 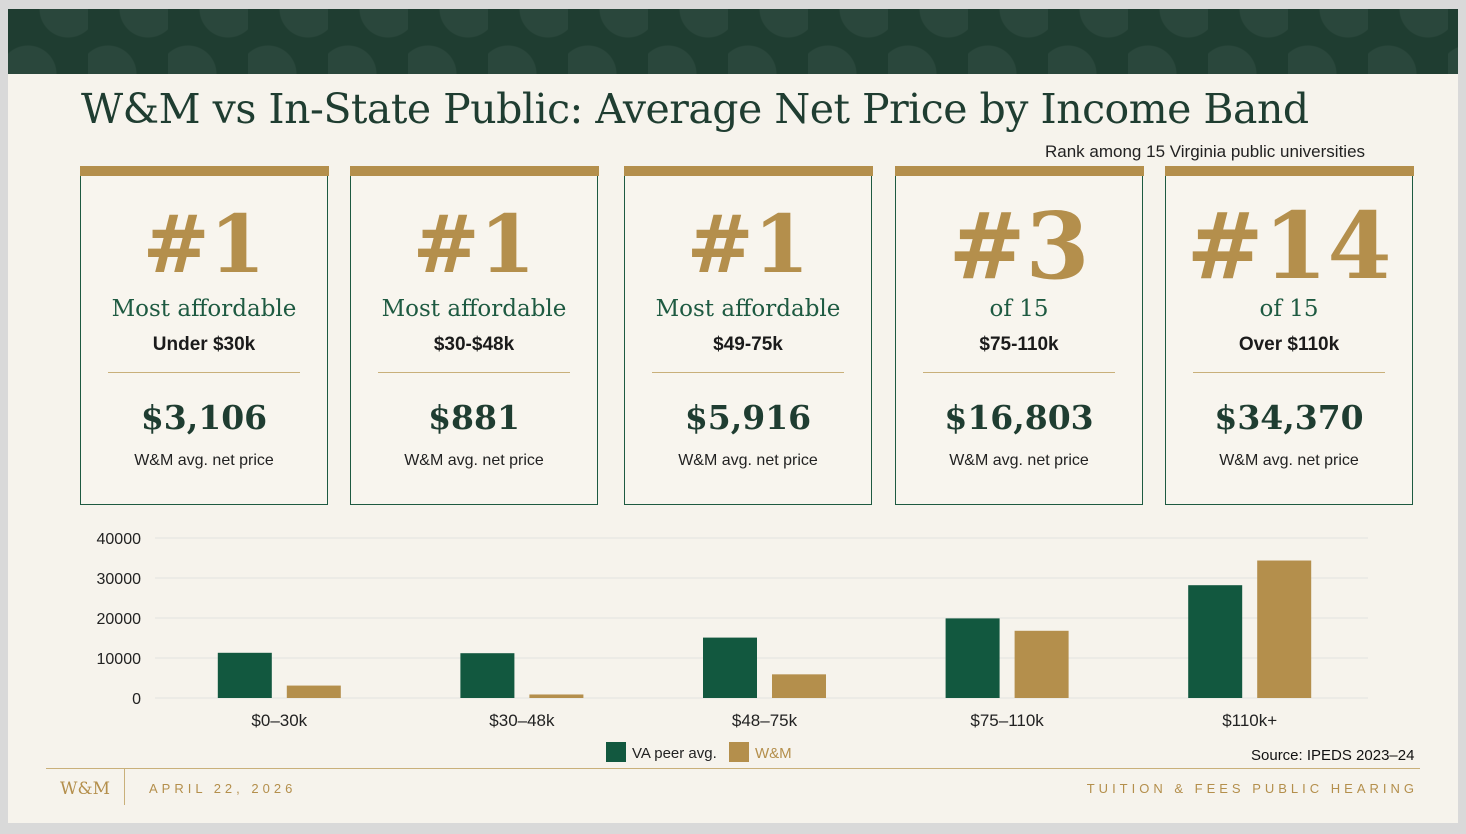 What do you see at coordinates (204, 417) in the screenshot?
I see `card-price: $3,106` at bounding box center [204, 417].